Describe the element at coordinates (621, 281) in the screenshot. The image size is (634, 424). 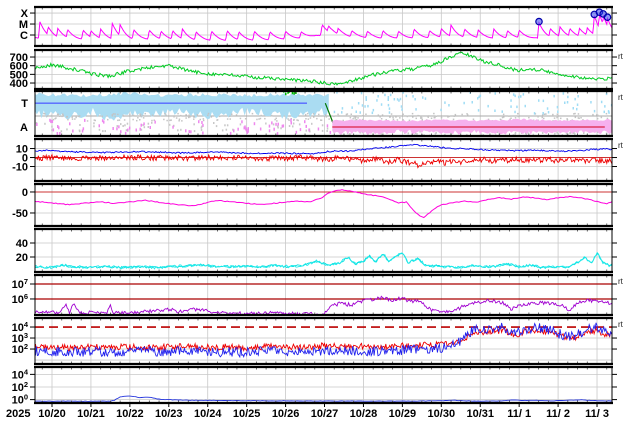
I see `rt-label-electron: rt` at that location.